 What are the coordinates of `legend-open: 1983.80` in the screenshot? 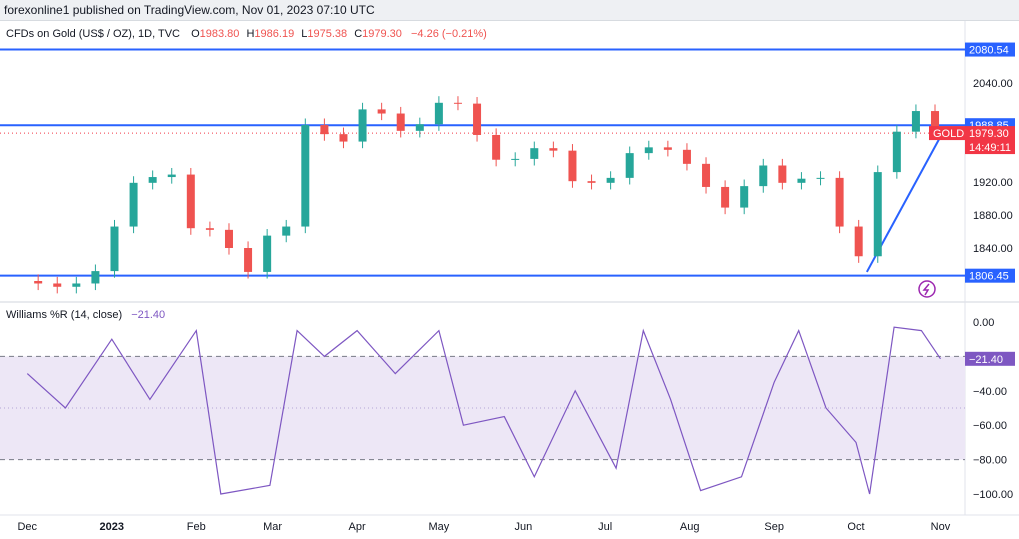 It's located at (220, 34).